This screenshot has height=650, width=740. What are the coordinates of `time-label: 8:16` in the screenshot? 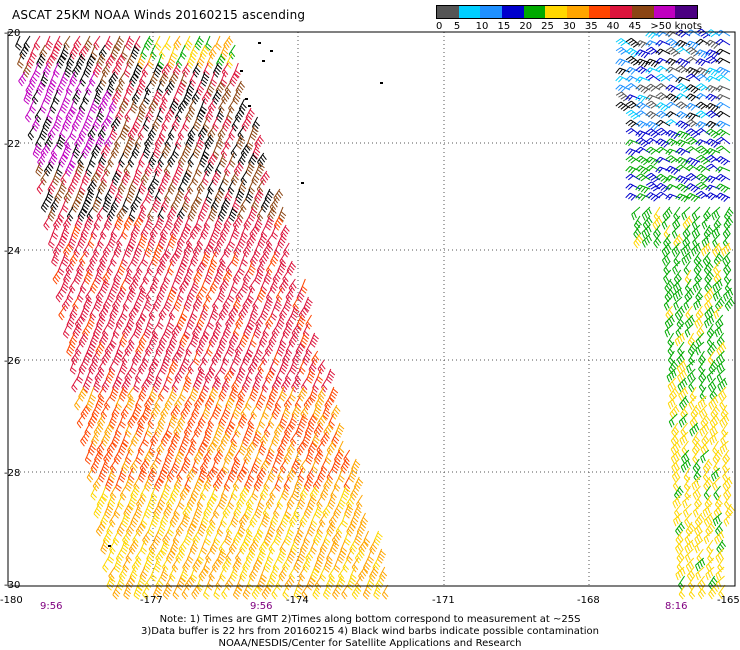 It's located at (676, 606).